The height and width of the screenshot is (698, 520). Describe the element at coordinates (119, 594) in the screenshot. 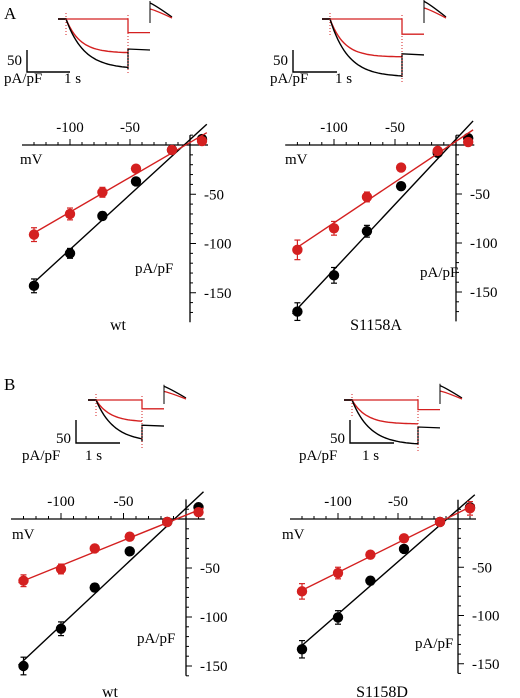

I see `iv-plot-2: -100 -50 -50 -100 -150 mV pA/pF wt` at that location.